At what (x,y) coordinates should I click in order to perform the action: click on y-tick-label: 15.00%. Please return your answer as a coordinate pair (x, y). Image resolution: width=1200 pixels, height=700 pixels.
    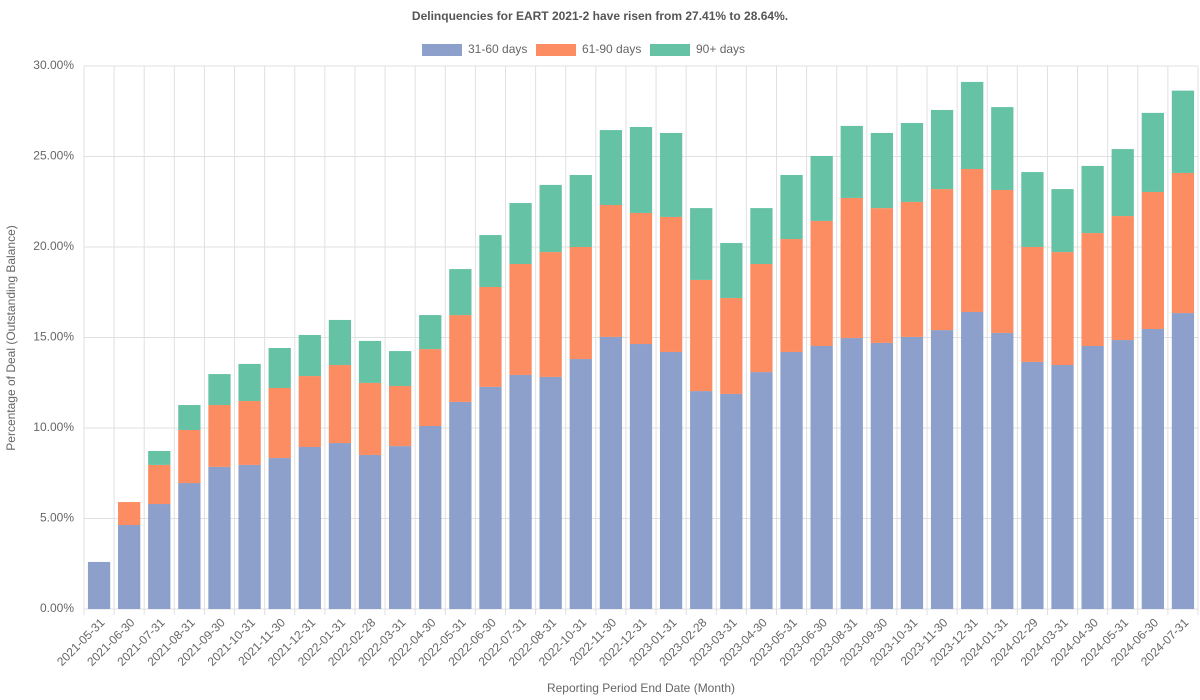
    Looking at the image, I should click on (53, 337).